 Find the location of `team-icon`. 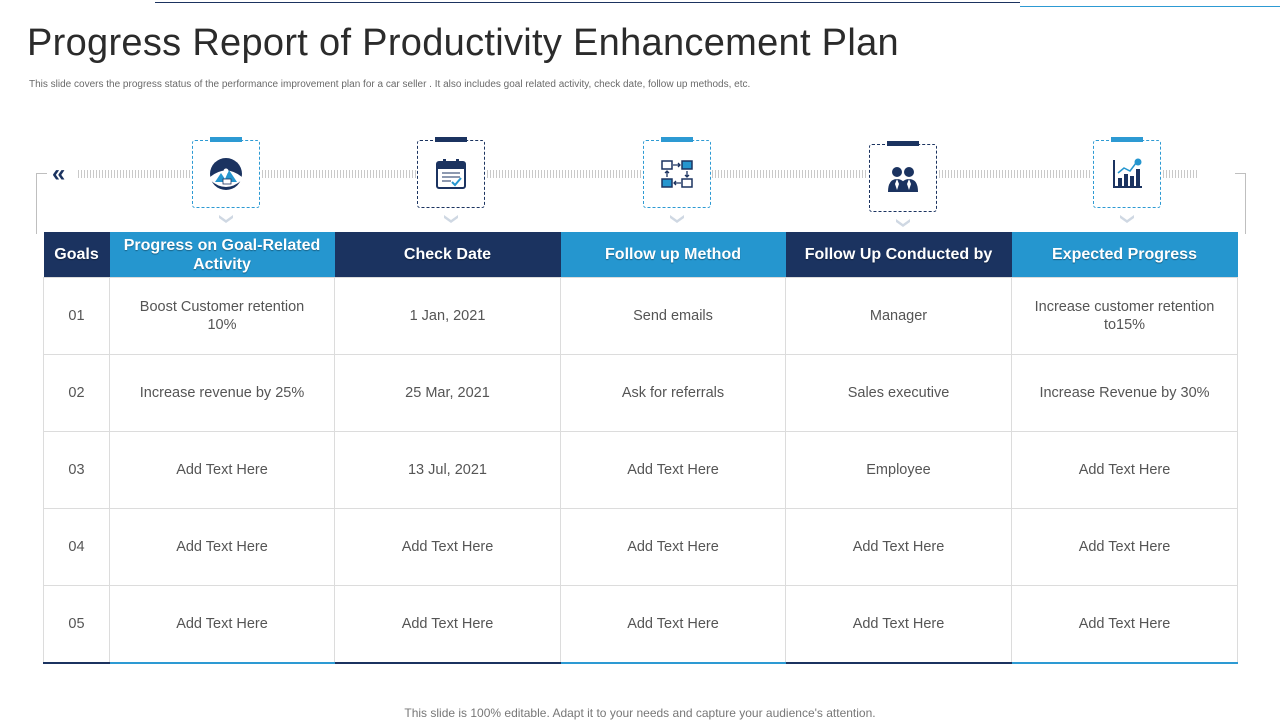

team-icon is located at coordinates (903, 179).